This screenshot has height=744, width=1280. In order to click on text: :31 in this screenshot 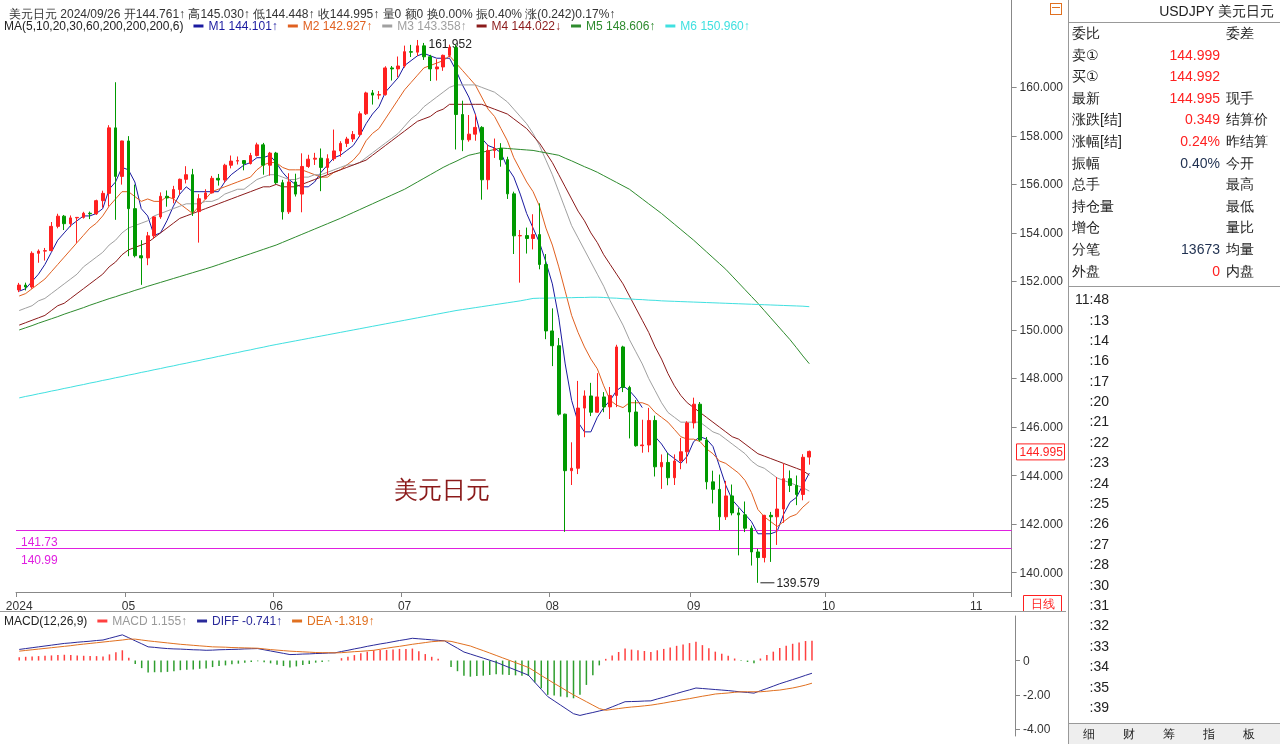, I will do `click(1098, 605)`.